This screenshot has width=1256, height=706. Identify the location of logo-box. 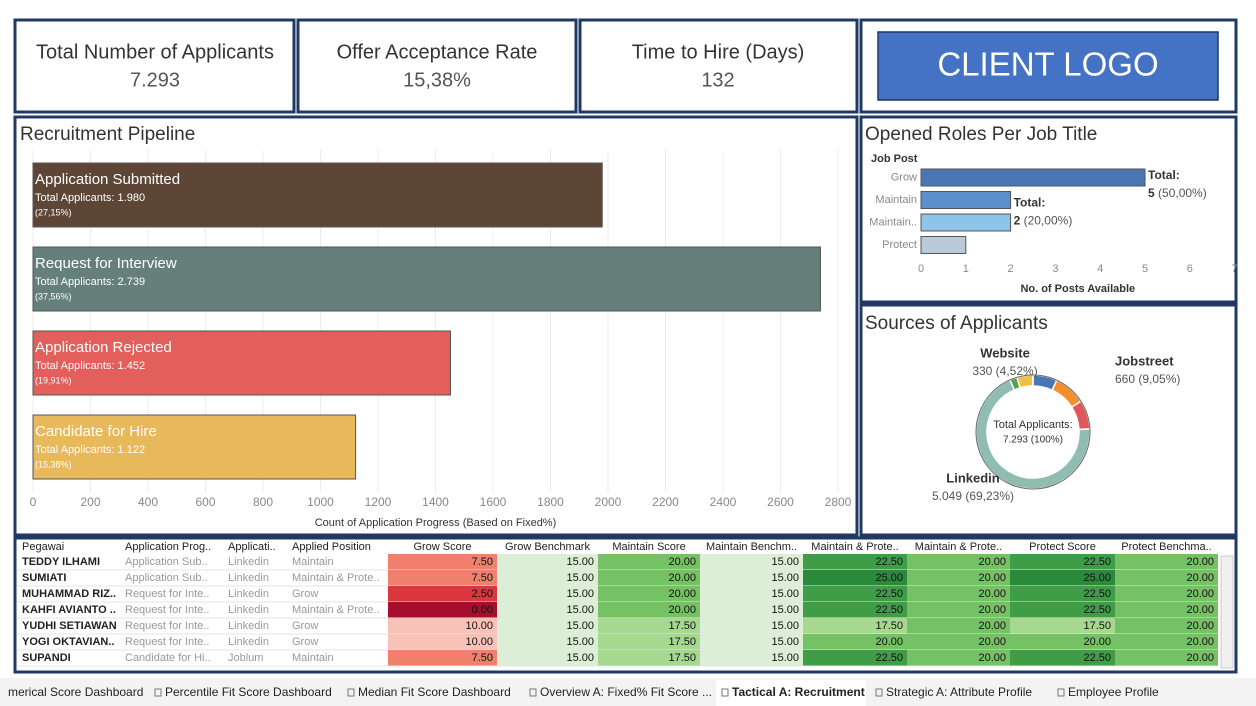
(1048, 66).